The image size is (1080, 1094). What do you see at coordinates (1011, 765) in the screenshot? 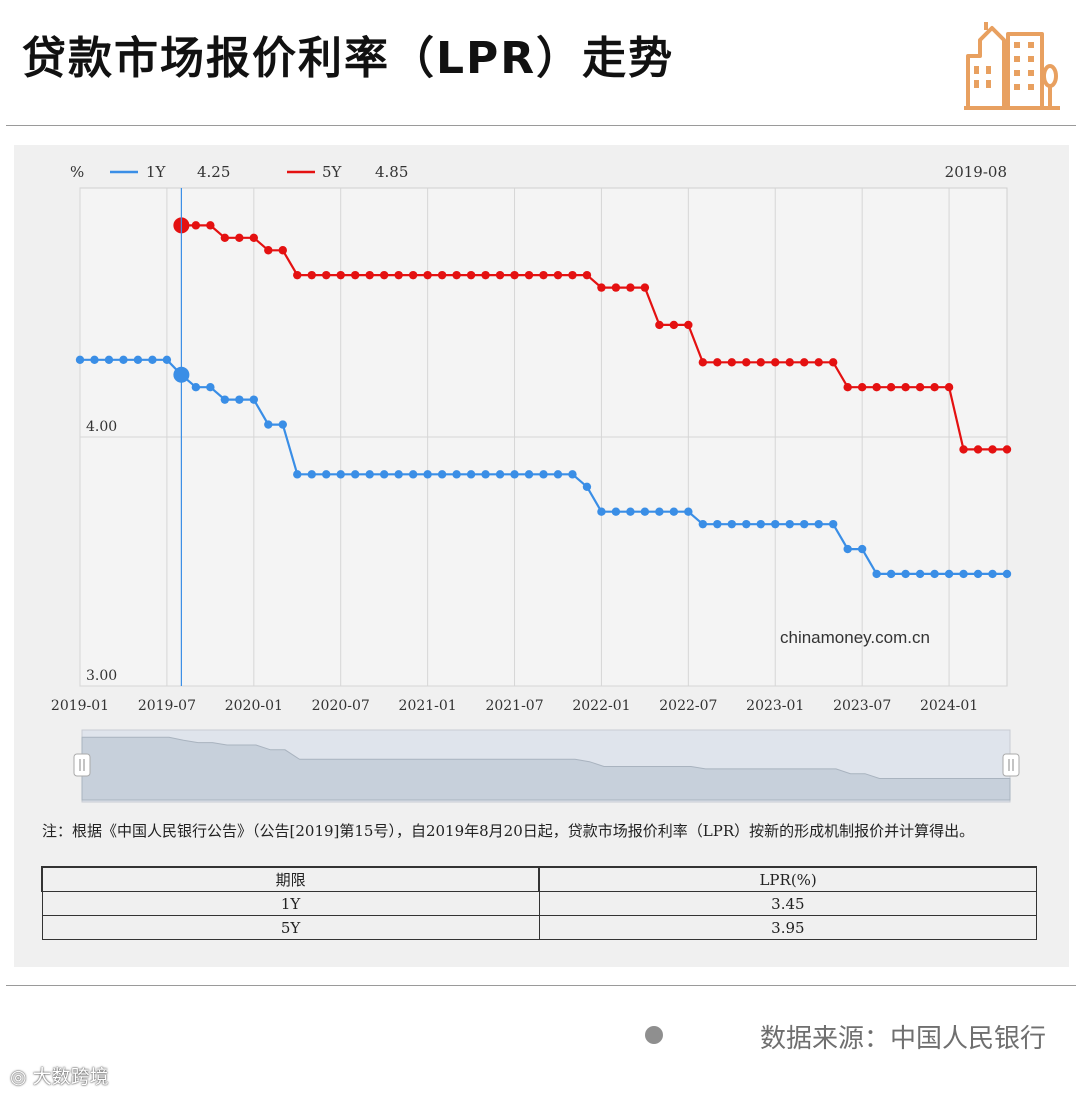
I see `slider-handle-right` at bounding box center [1011, 765].